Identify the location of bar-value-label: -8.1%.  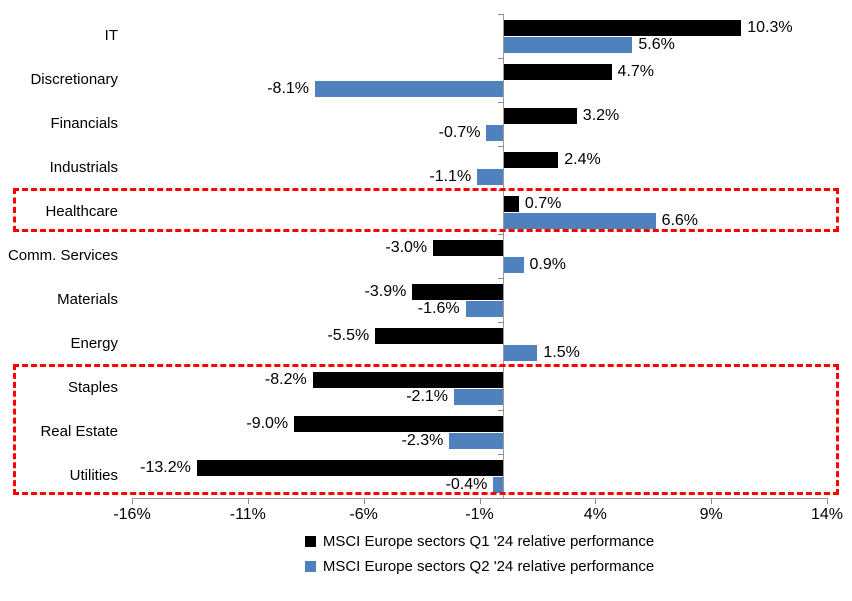
(288, 88).